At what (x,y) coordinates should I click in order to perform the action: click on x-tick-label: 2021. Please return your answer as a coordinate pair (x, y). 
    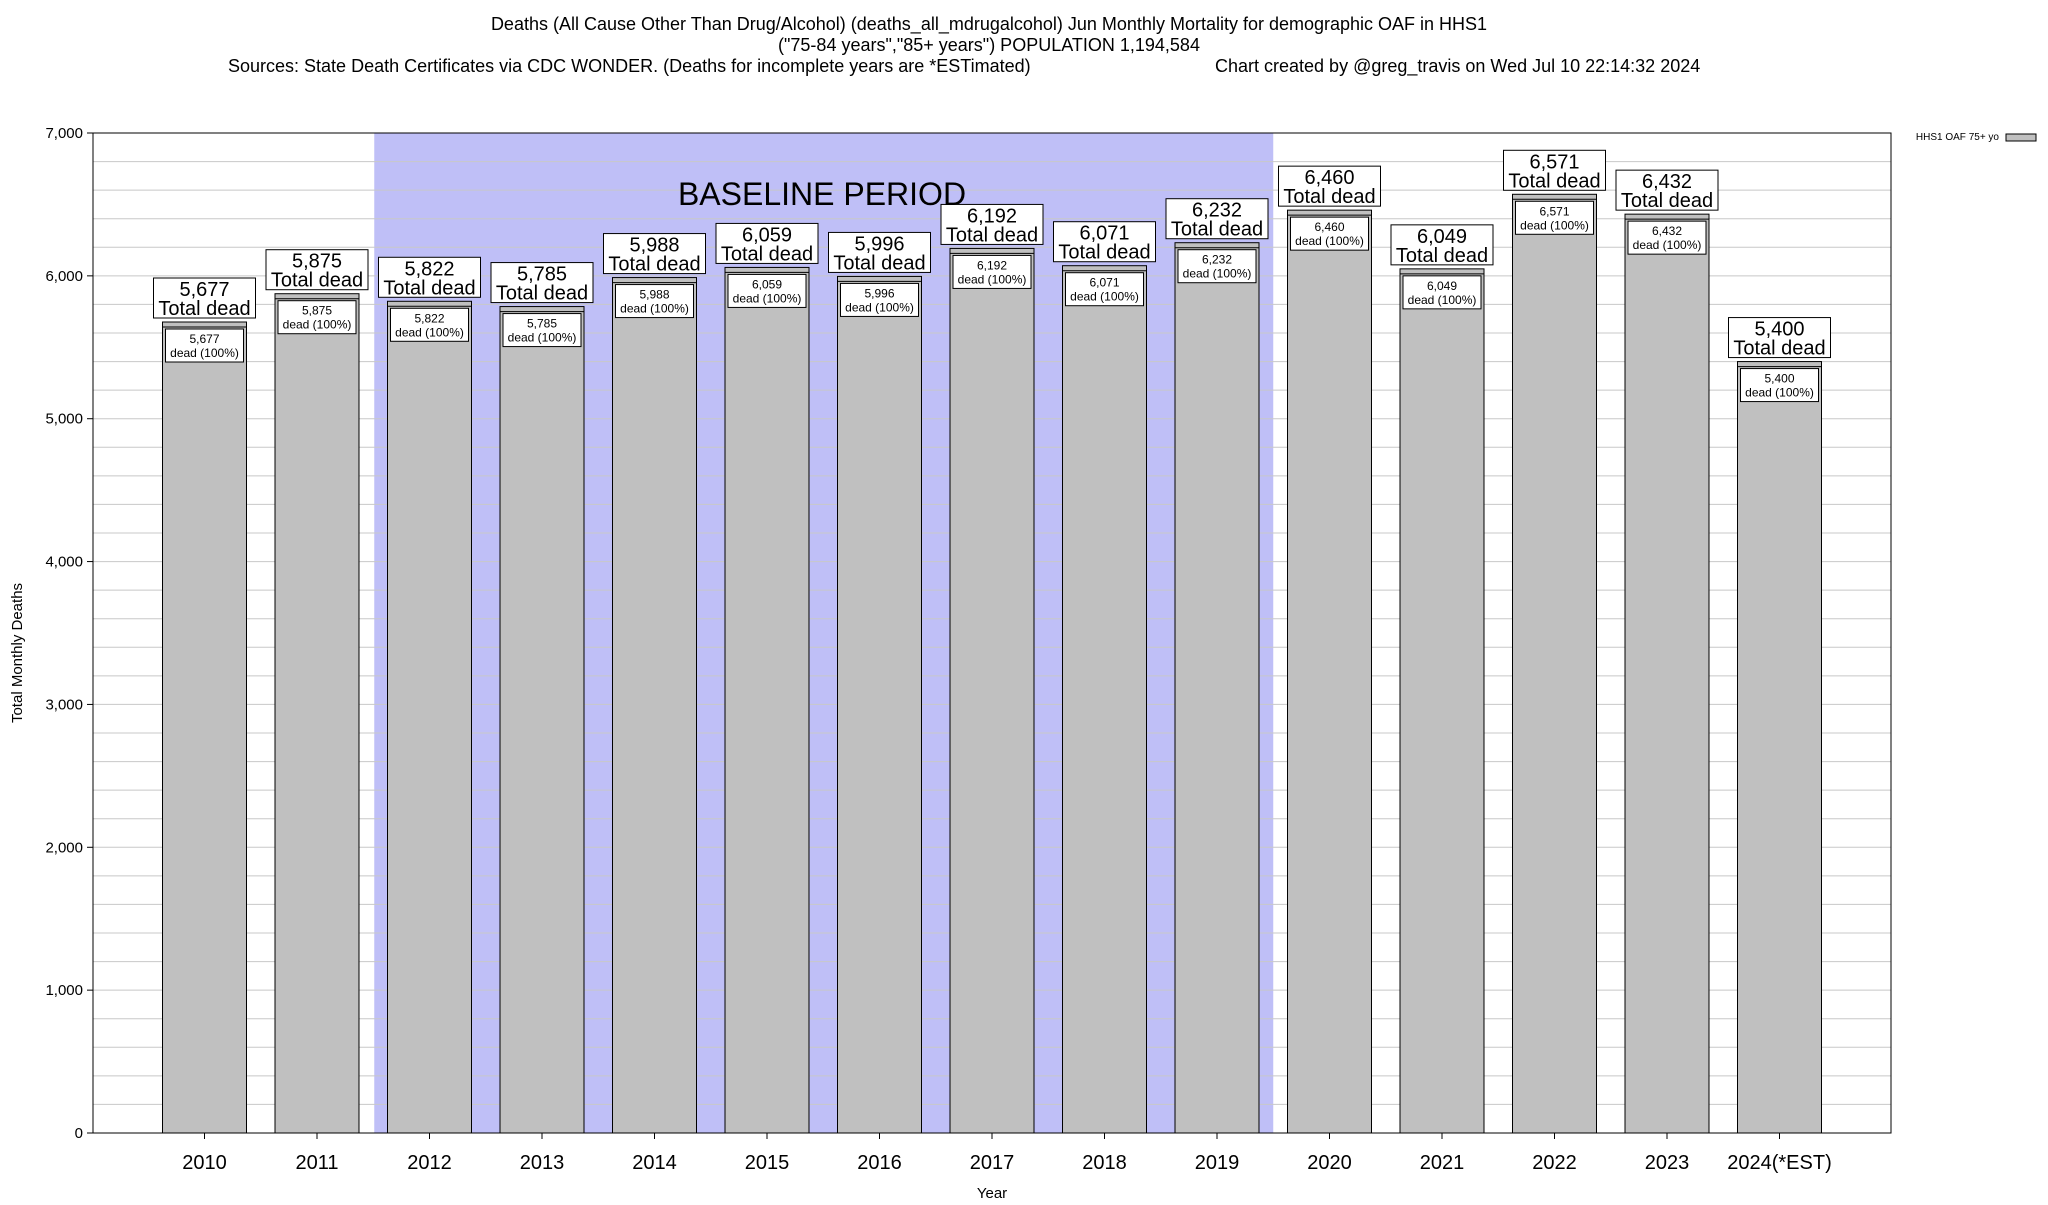
    Looking at the image, I should click on (1442, 1163).